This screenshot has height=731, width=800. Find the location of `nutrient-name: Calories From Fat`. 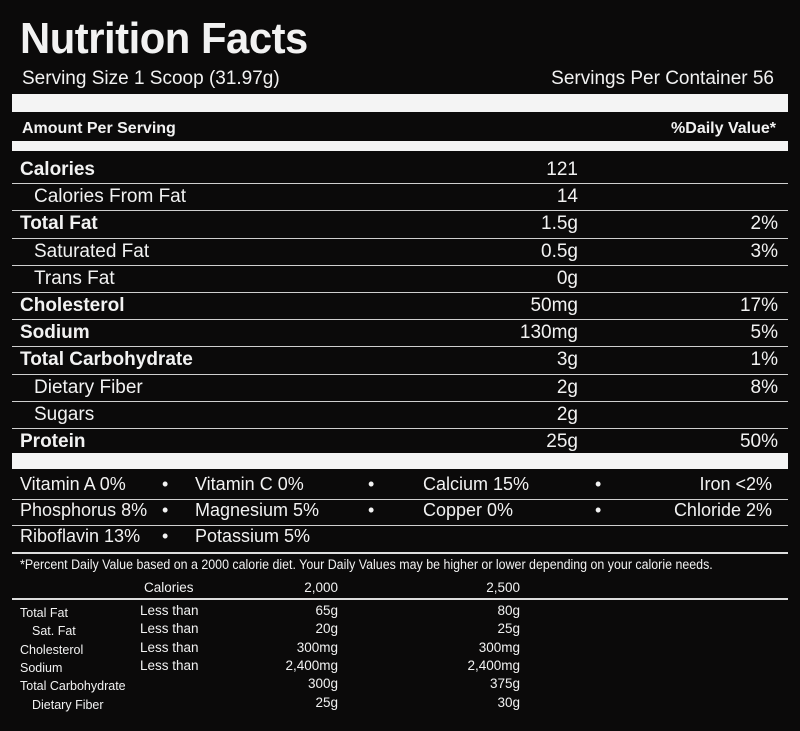

nutrient-name: Calories From Fat is located at coordinates (110, 197).